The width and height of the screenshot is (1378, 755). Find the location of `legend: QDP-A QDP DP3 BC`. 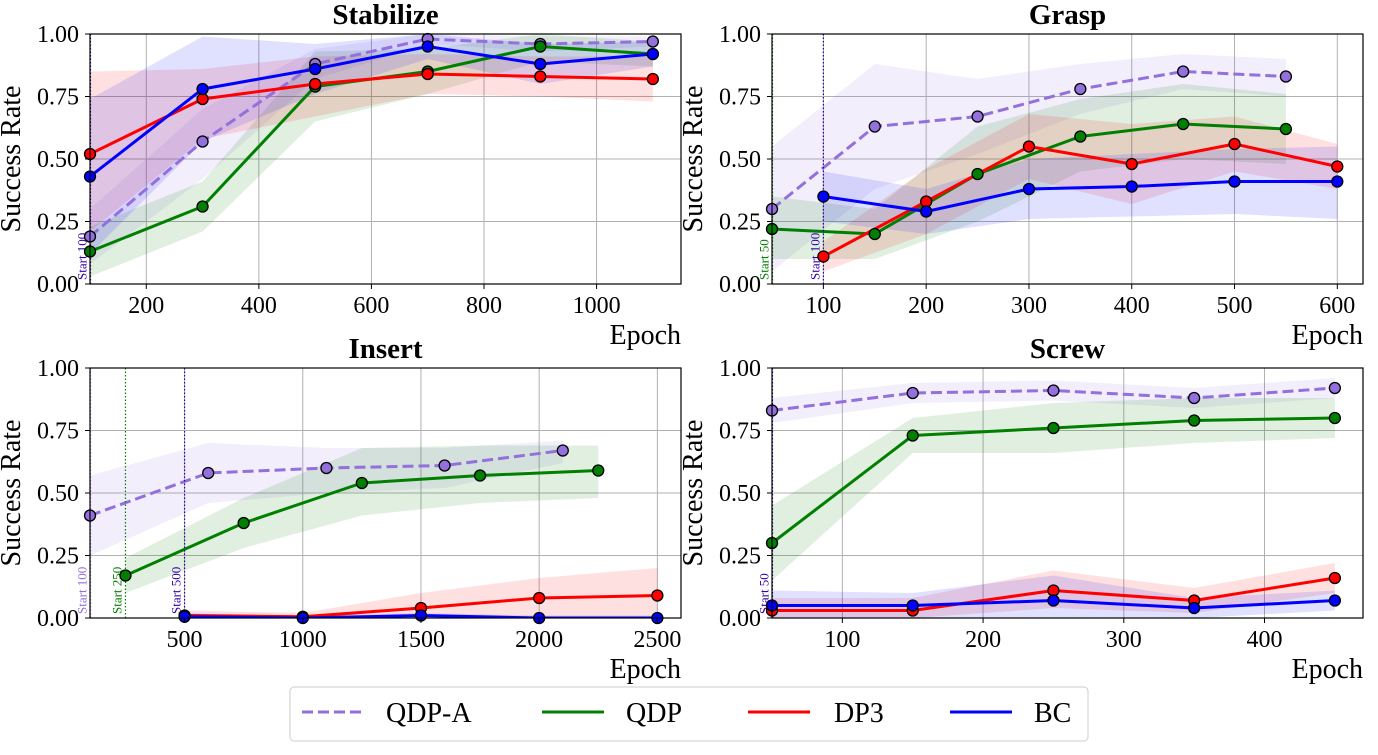

legend: QDP-A QDP DP3 BC is located at coordinates (689, 714).